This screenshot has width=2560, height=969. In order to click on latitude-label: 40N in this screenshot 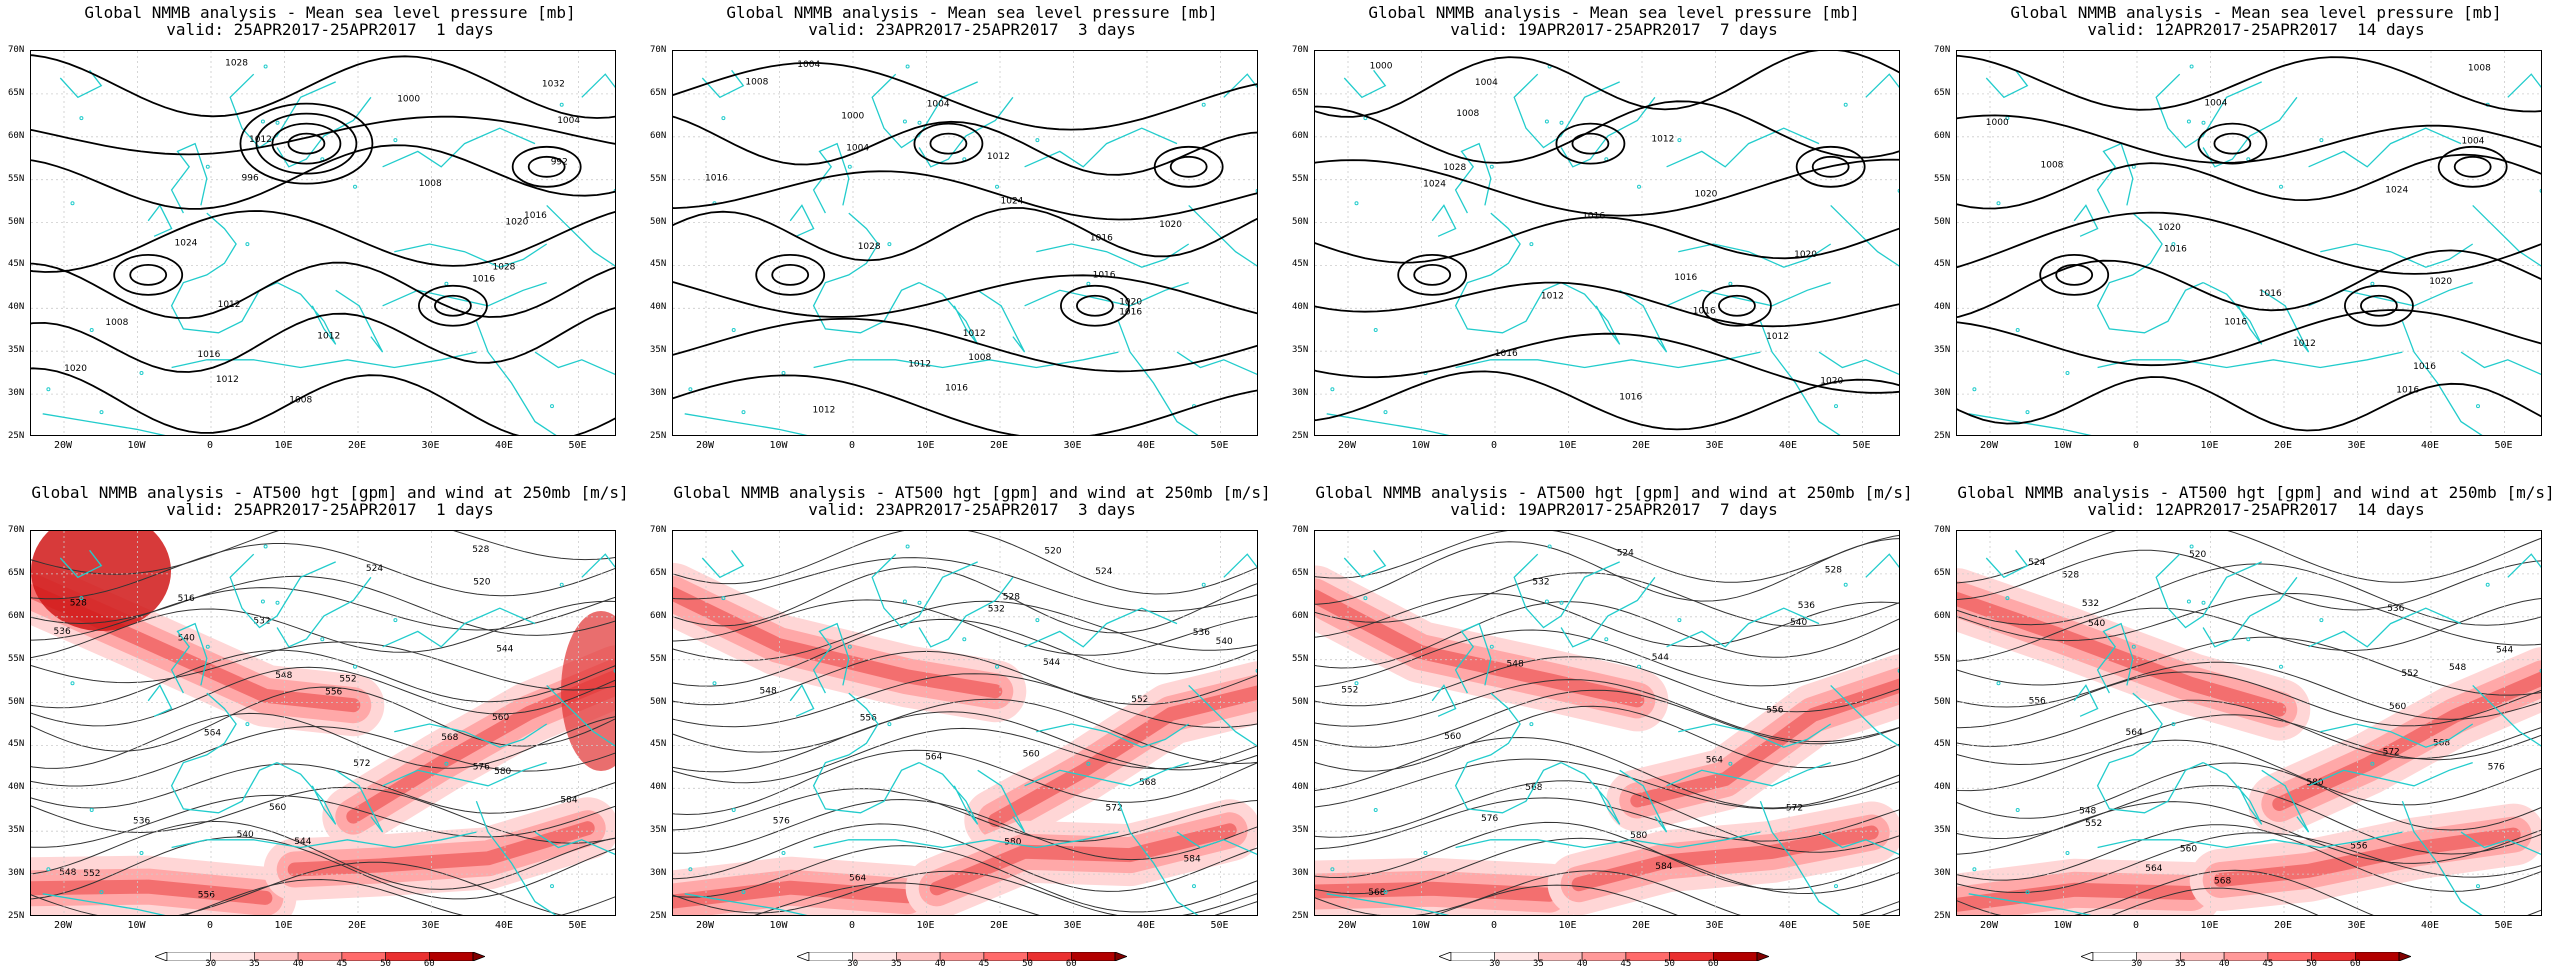, I will do `click(1942, 787)`.